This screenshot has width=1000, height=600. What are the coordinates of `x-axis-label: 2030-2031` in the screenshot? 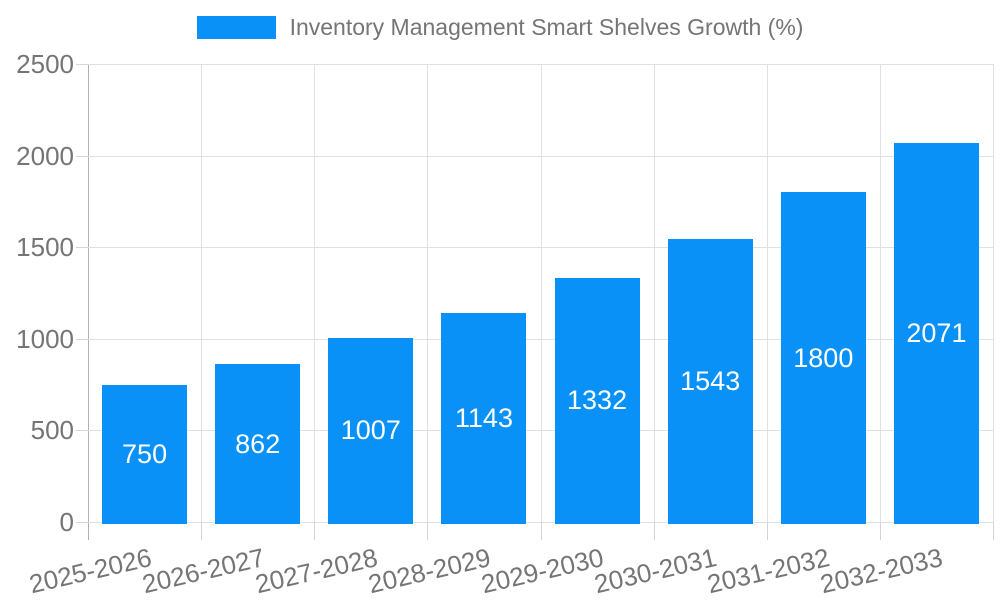 It's located at (655, 571).